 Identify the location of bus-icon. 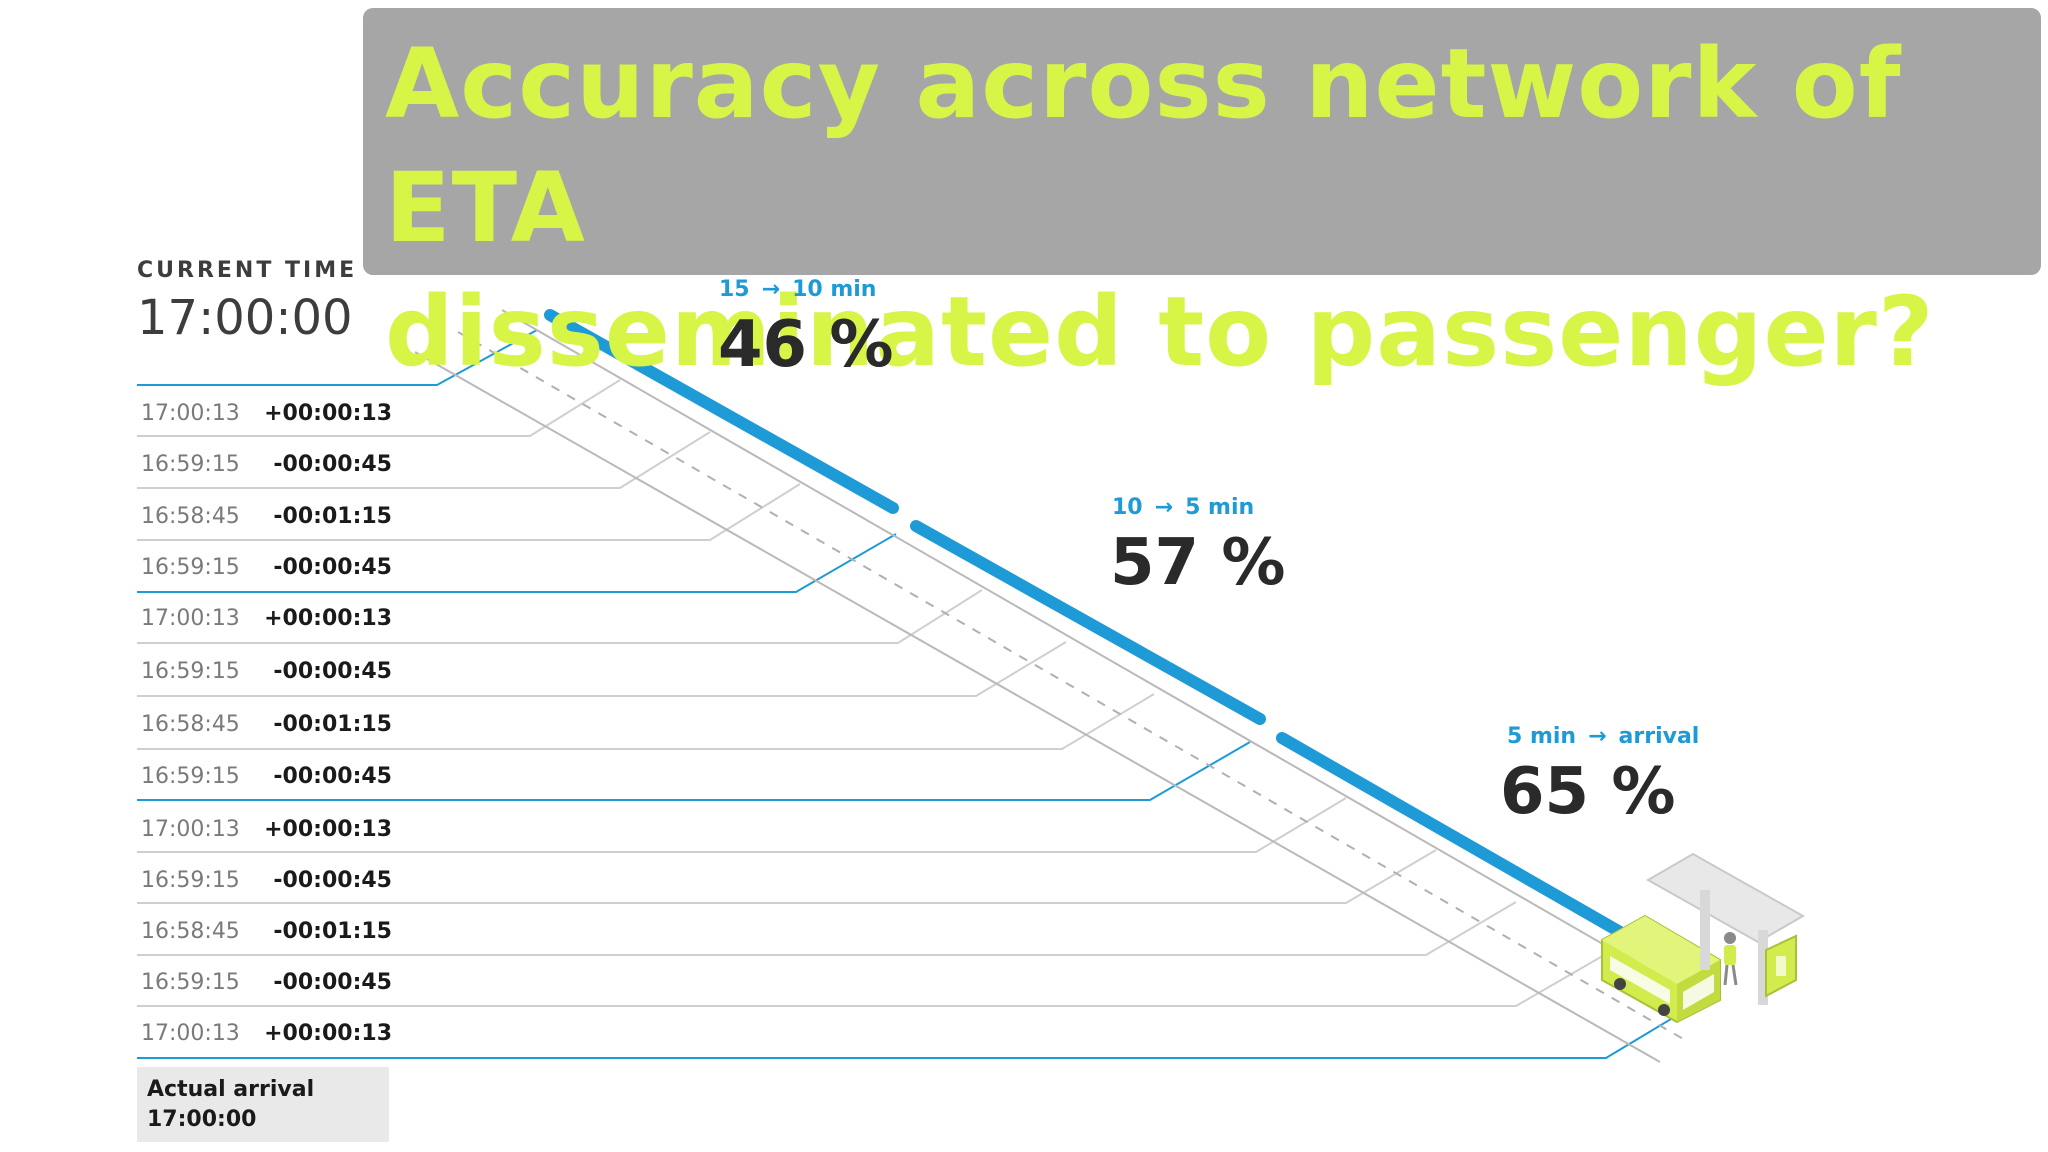
(1661, 969).